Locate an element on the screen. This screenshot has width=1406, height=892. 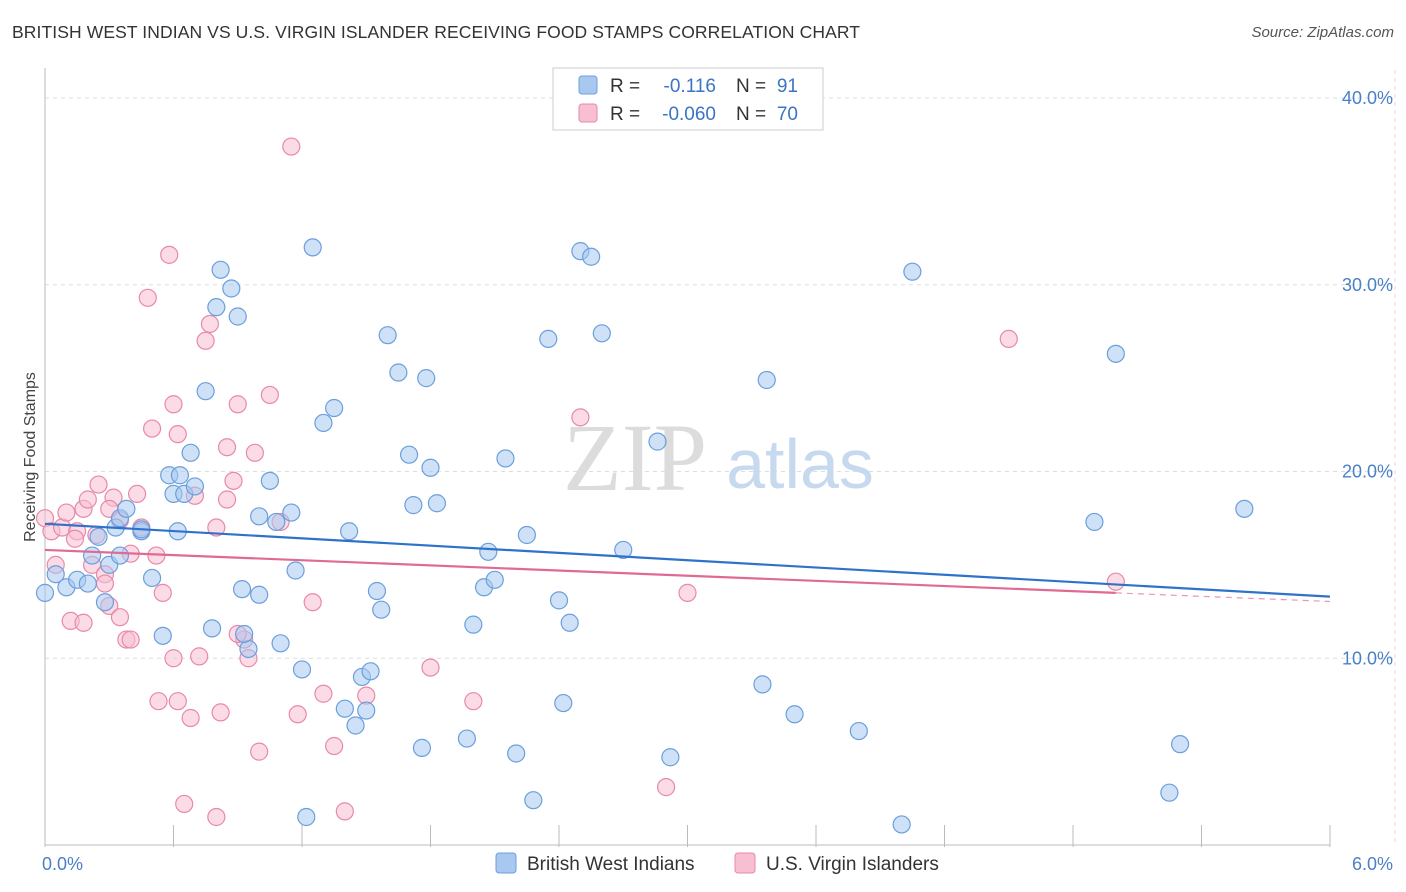
legend-n-value-blue: 91 is located at coordinates (787, 86).